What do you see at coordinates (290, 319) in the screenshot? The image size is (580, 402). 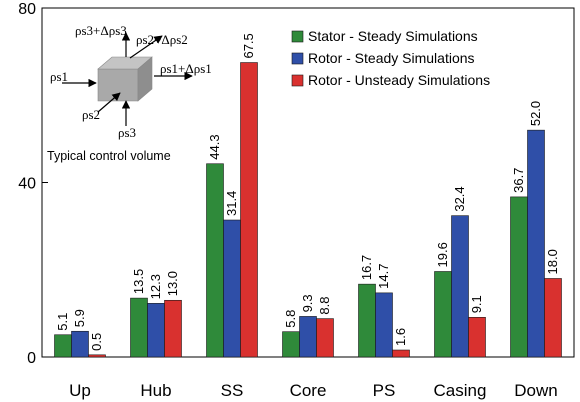 I see `data-label: 5.8` at bounding box center [290, 319].